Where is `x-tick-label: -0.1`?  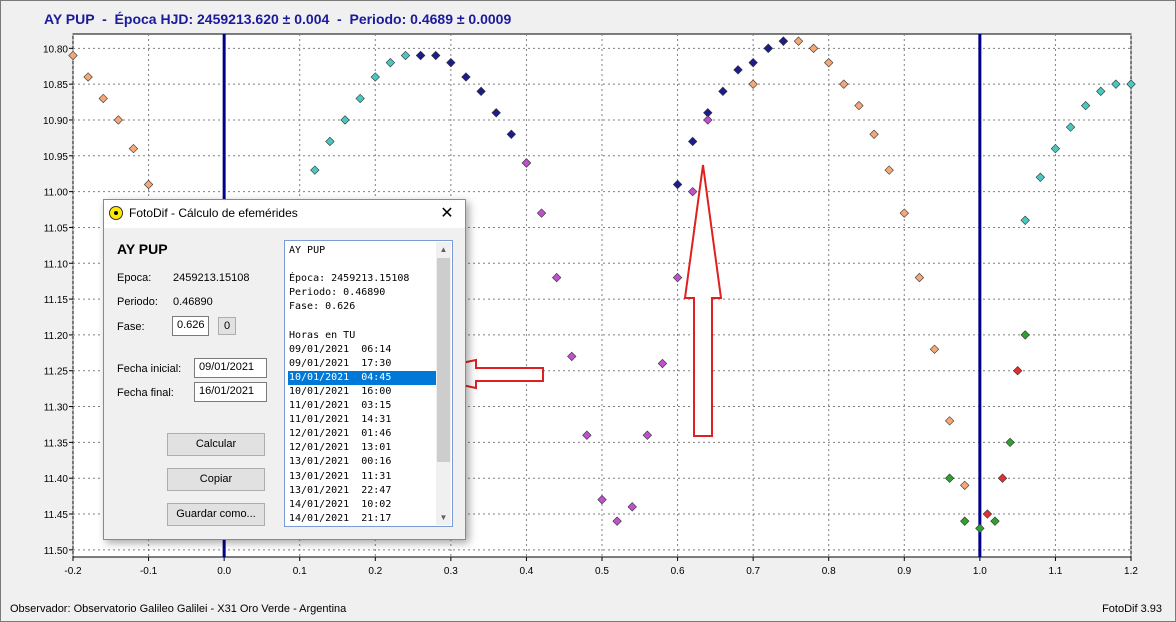 x-tick-label: -0.1 is located at coordinates (149, 571).